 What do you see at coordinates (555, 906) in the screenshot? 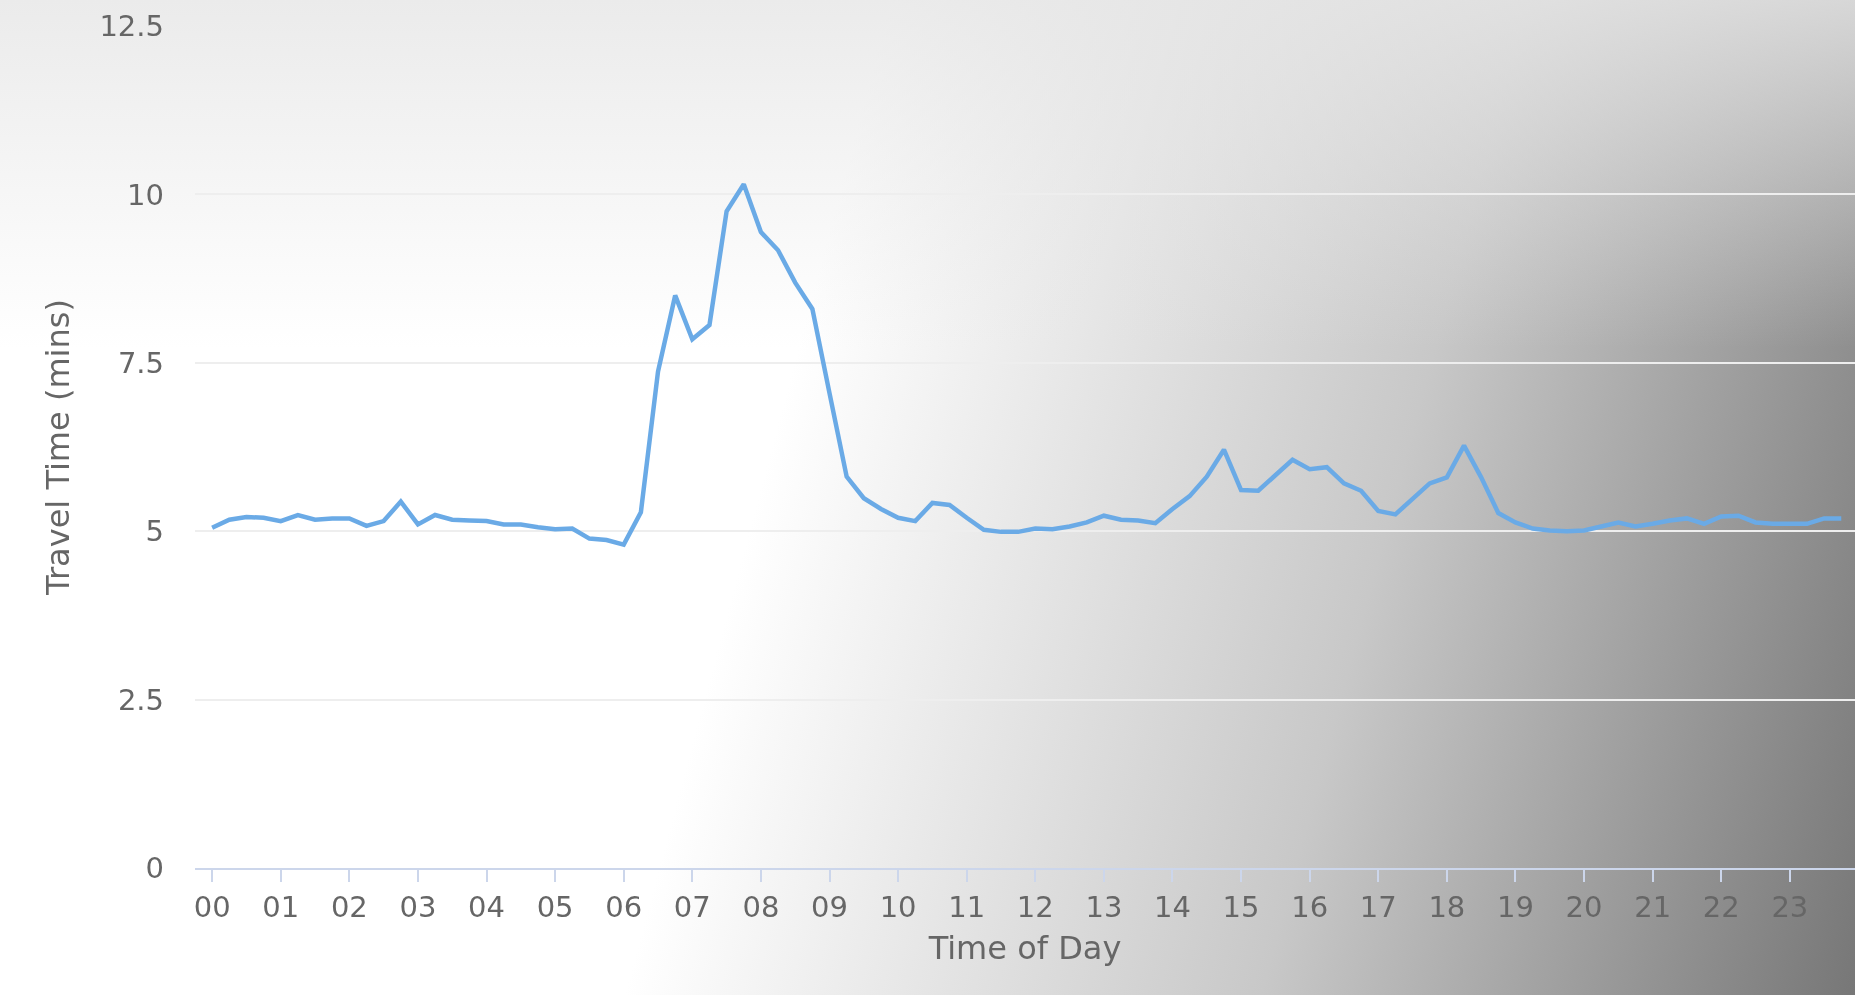
I see `x-tick-label: 05` at bounding box center [555, 906].